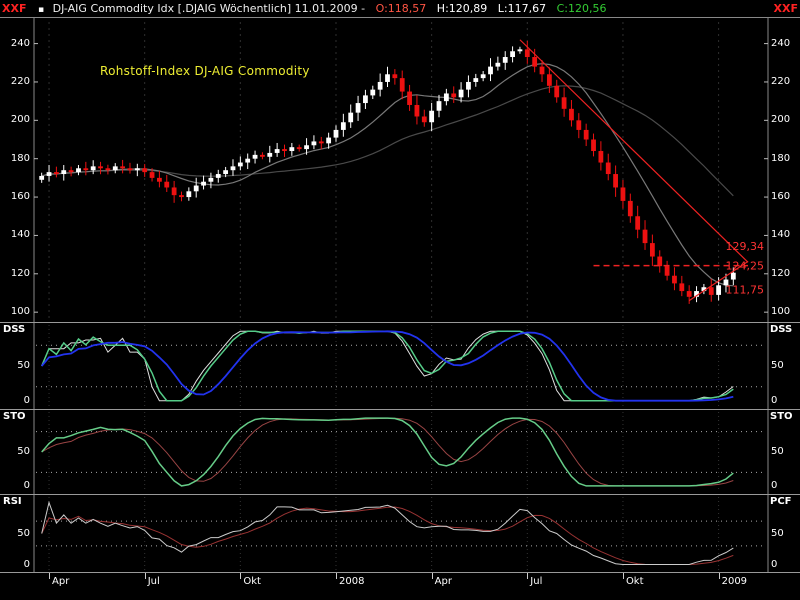 The height and width of the screenshot is (600, 800). Describe the element at coordinates (745, 246) in the screenshot. I see `price-annotation: 129,34` at that location.